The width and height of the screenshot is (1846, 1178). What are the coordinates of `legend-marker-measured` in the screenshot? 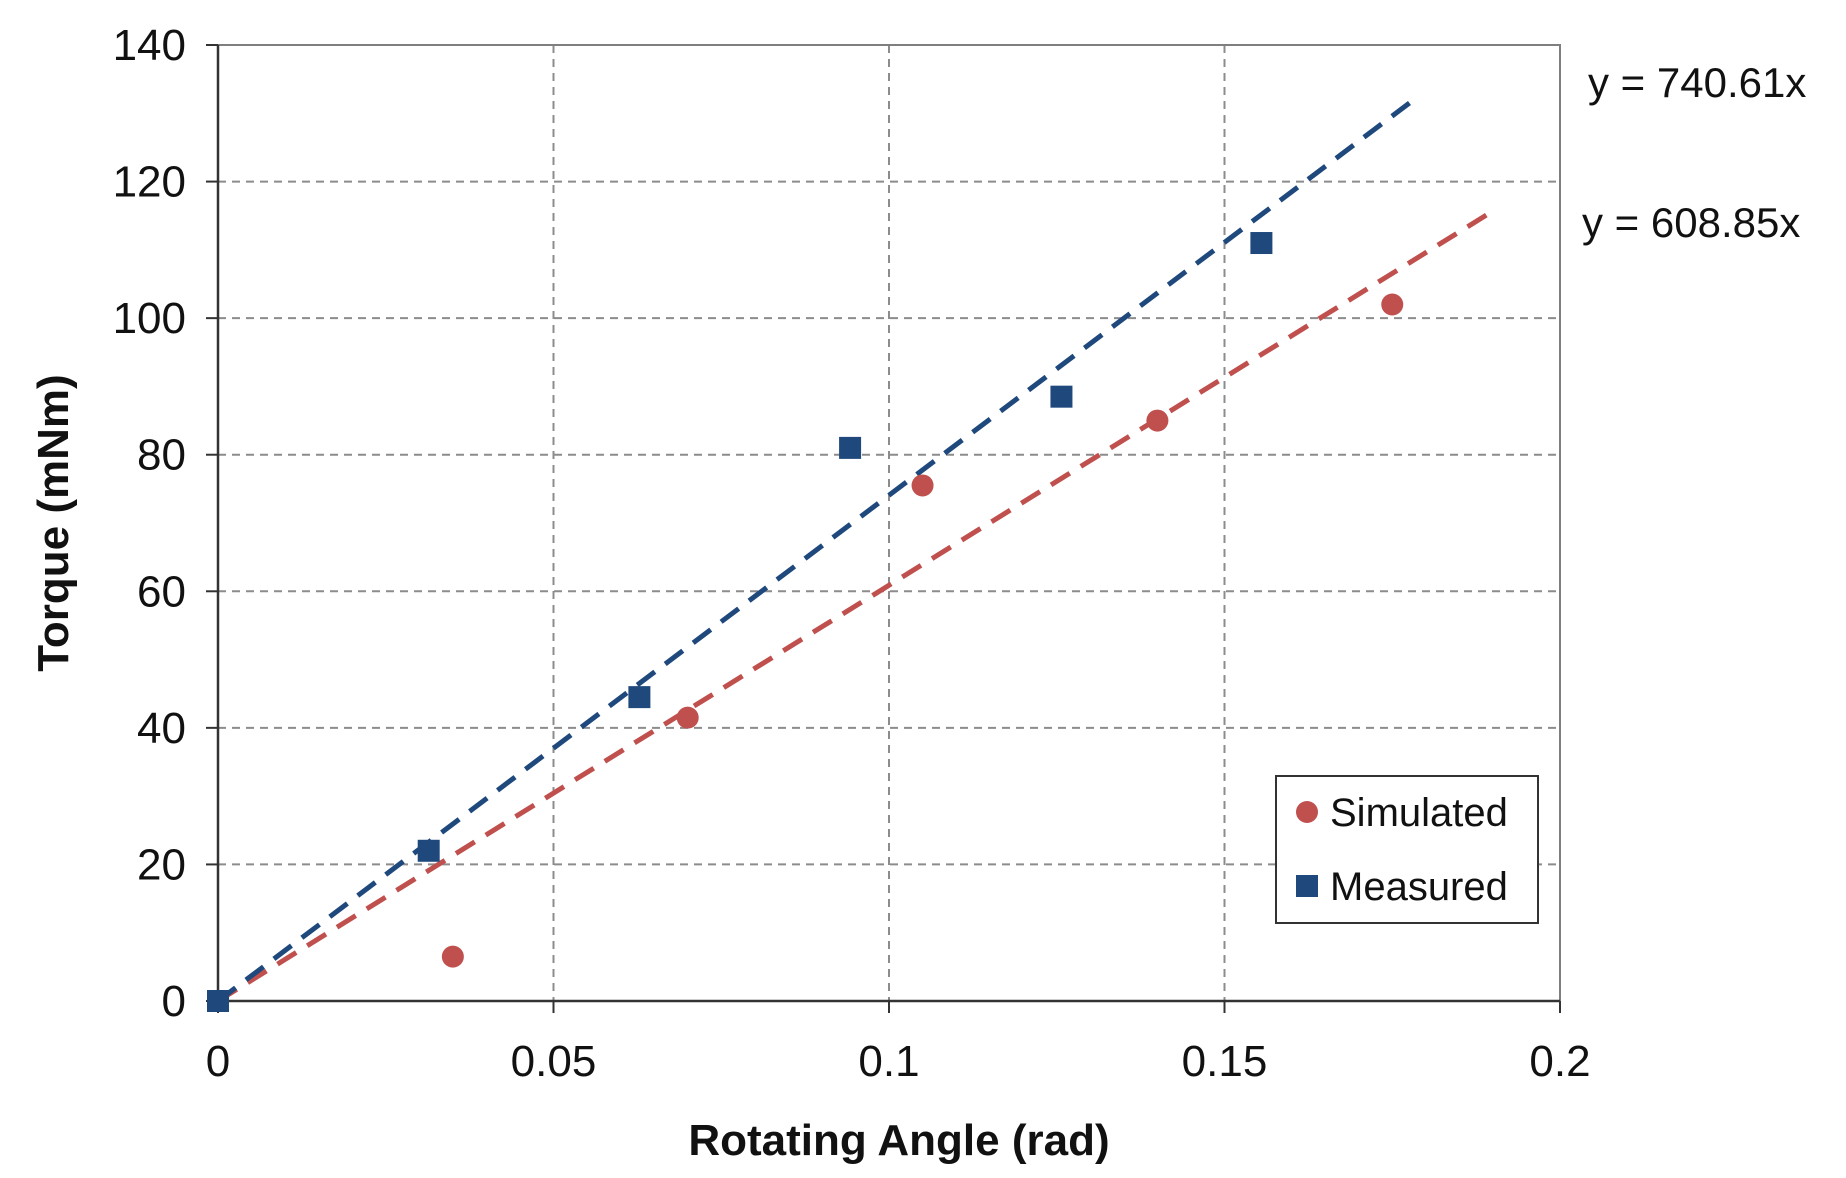 It's located at (1307, 886).